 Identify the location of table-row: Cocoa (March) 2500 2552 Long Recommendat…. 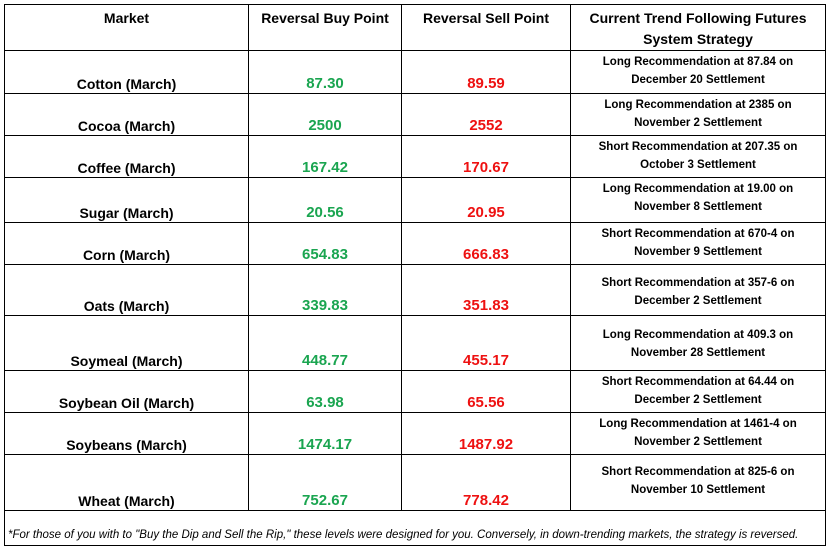
(415, 114).